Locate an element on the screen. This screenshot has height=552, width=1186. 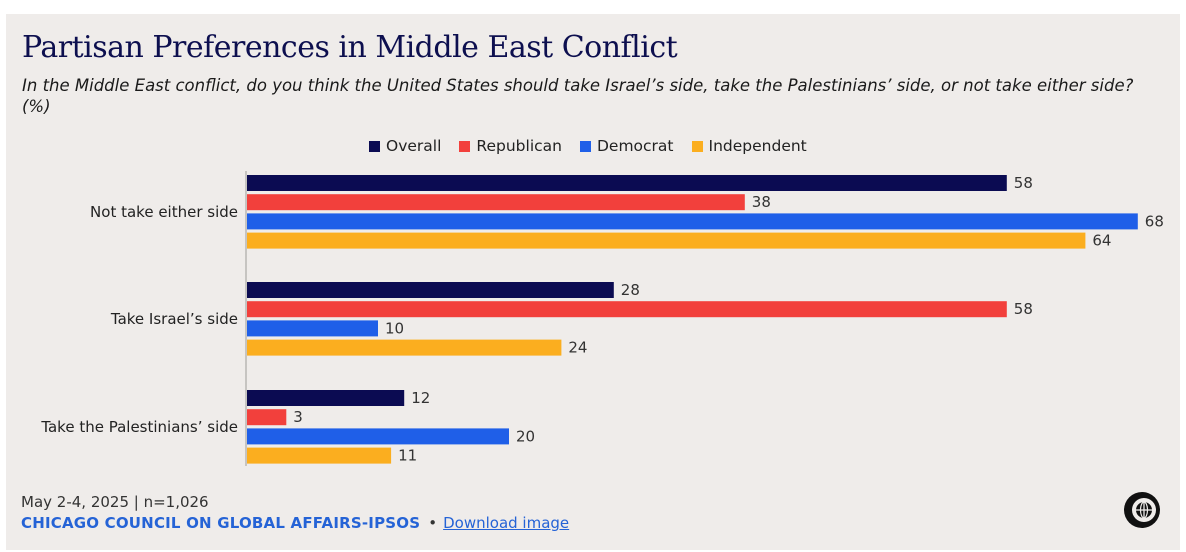
legend-item-independent: Independent is located at coordinates (749, 146).